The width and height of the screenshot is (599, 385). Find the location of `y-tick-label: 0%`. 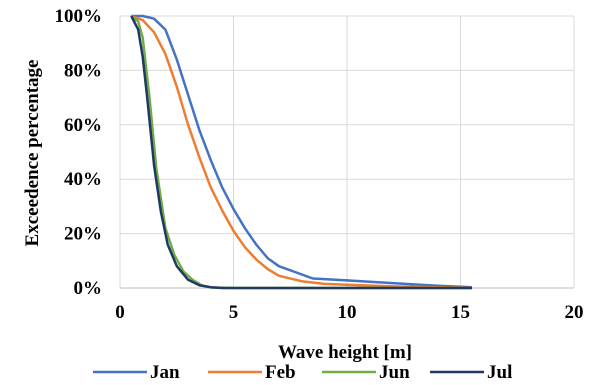

y-tick-label: 0% is located at coordinates (88, 288).